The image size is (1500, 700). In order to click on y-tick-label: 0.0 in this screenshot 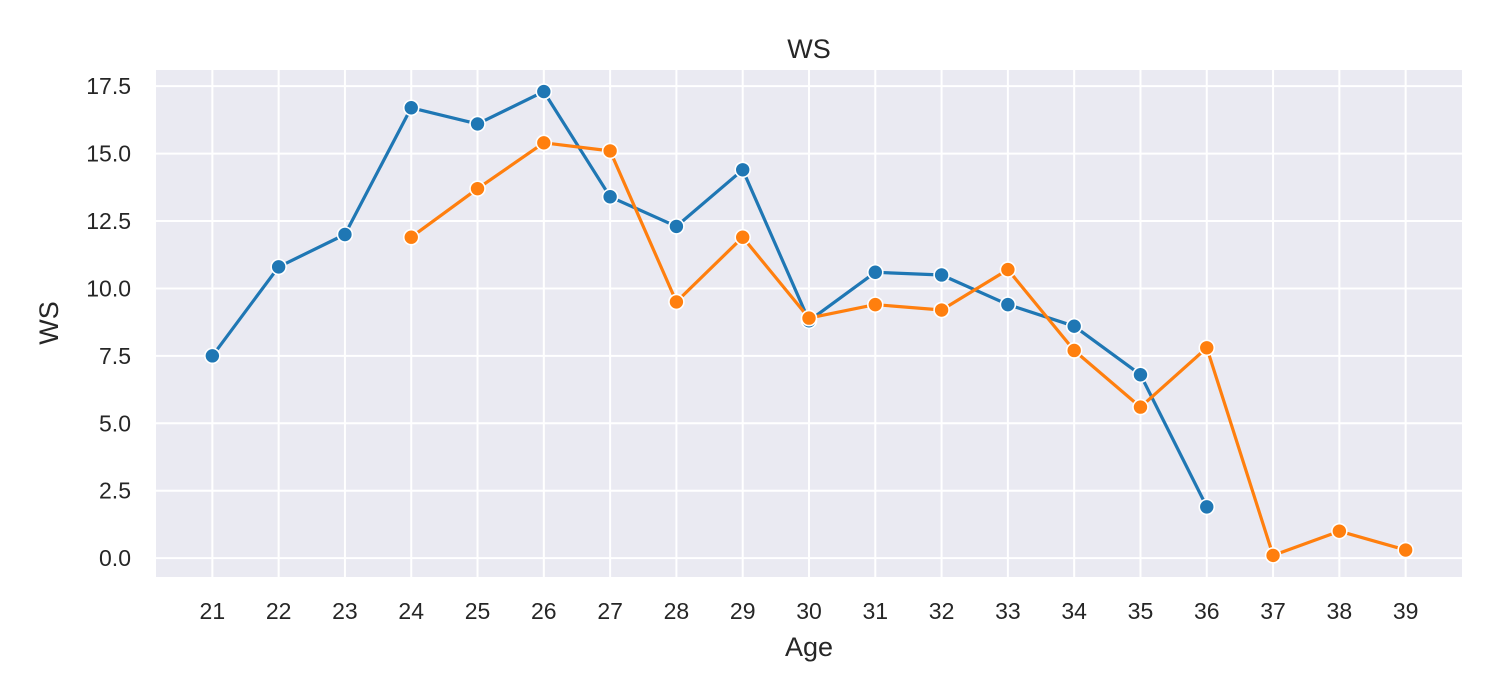, I will do `click(115, 558)`.